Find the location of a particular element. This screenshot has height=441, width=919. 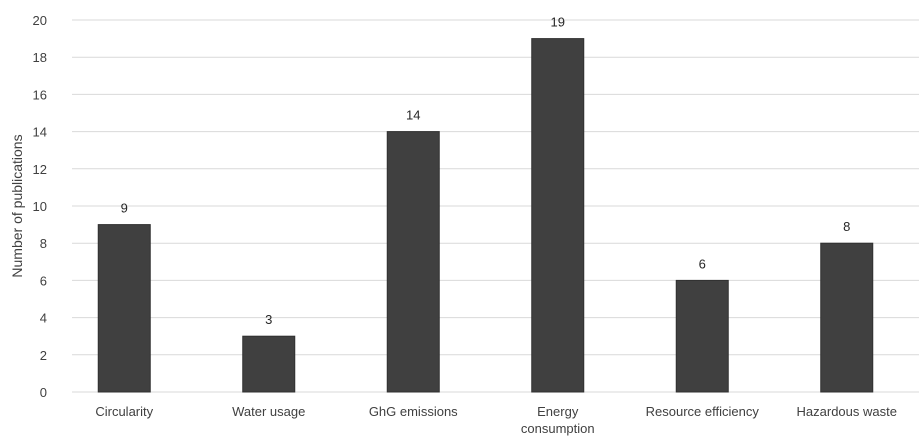

x-tick-label-line: Resource efficiency is located at coordinates (703, 411).